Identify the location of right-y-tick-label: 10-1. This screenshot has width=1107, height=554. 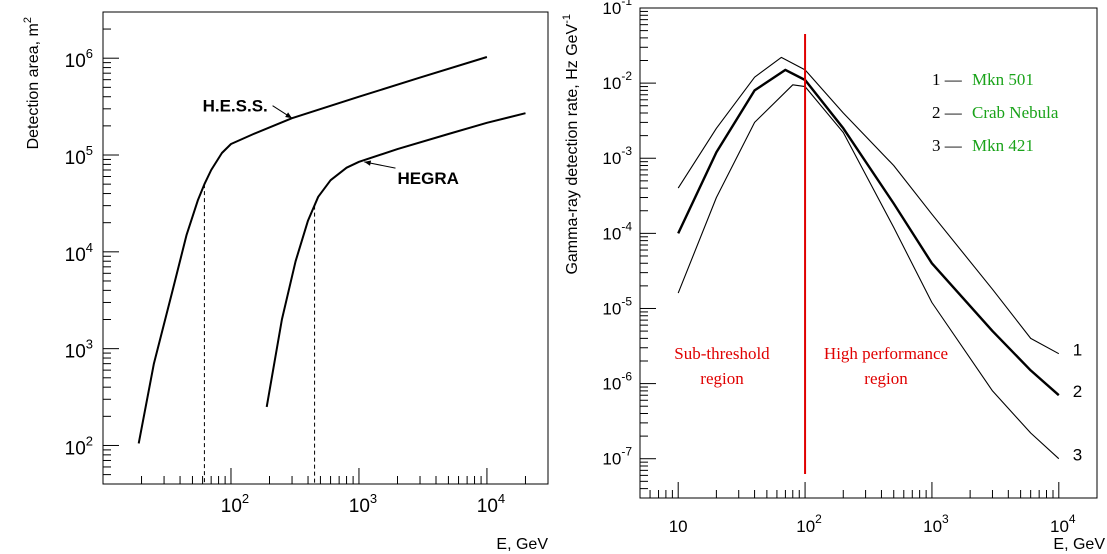
(617, 9).